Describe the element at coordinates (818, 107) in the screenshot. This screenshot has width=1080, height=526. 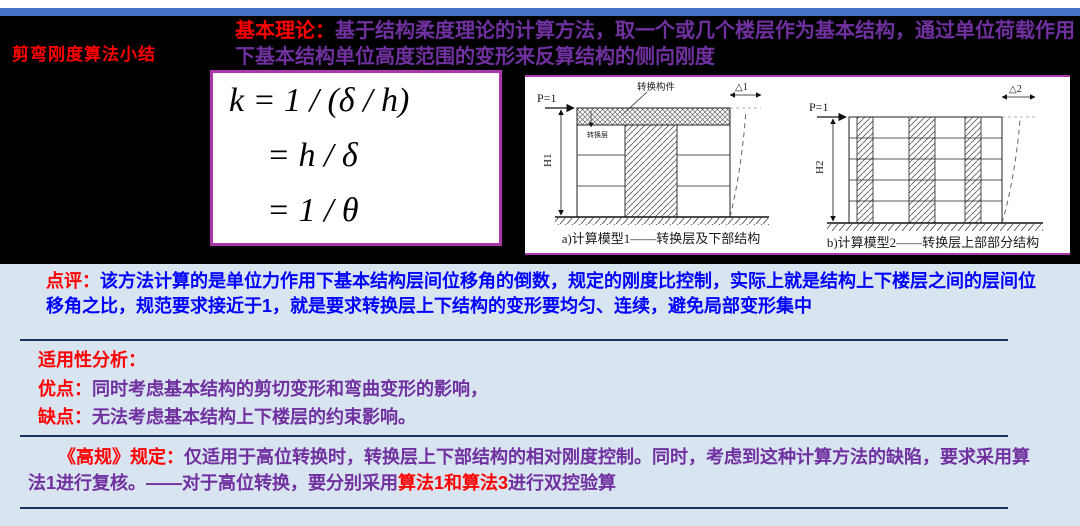
I see `right-load-label: P=1` at that location.